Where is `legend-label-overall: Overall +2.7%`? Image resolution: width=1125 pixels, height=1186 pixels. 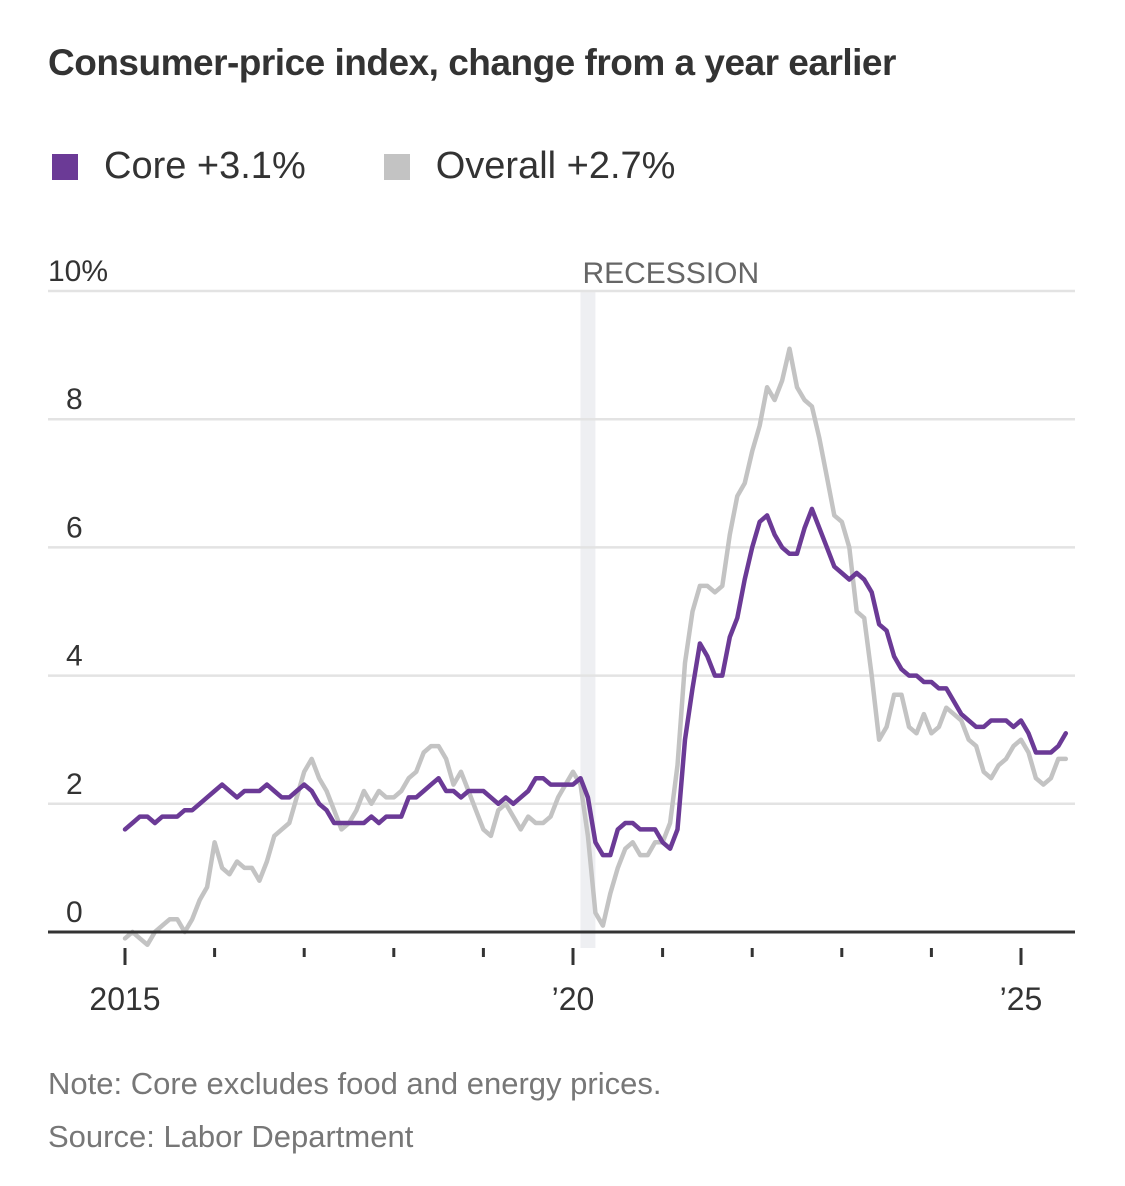
legend-label-overall: Overall +2.7% is located at coordinates (555, 166).